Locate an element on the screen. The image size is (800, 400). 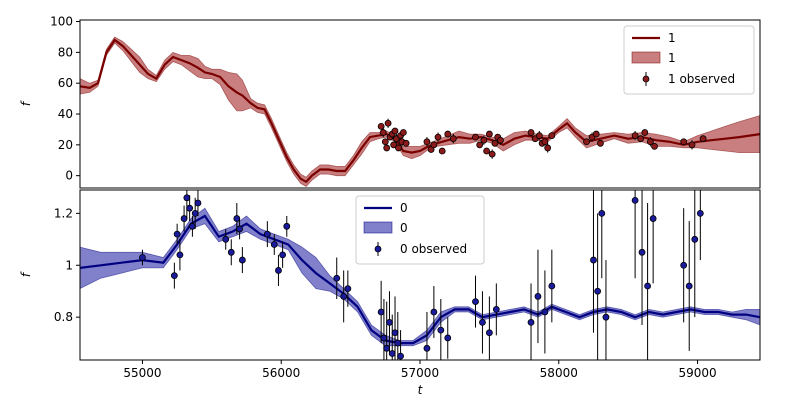
y-tick-label: 20 is located at coordinates (65, 145).